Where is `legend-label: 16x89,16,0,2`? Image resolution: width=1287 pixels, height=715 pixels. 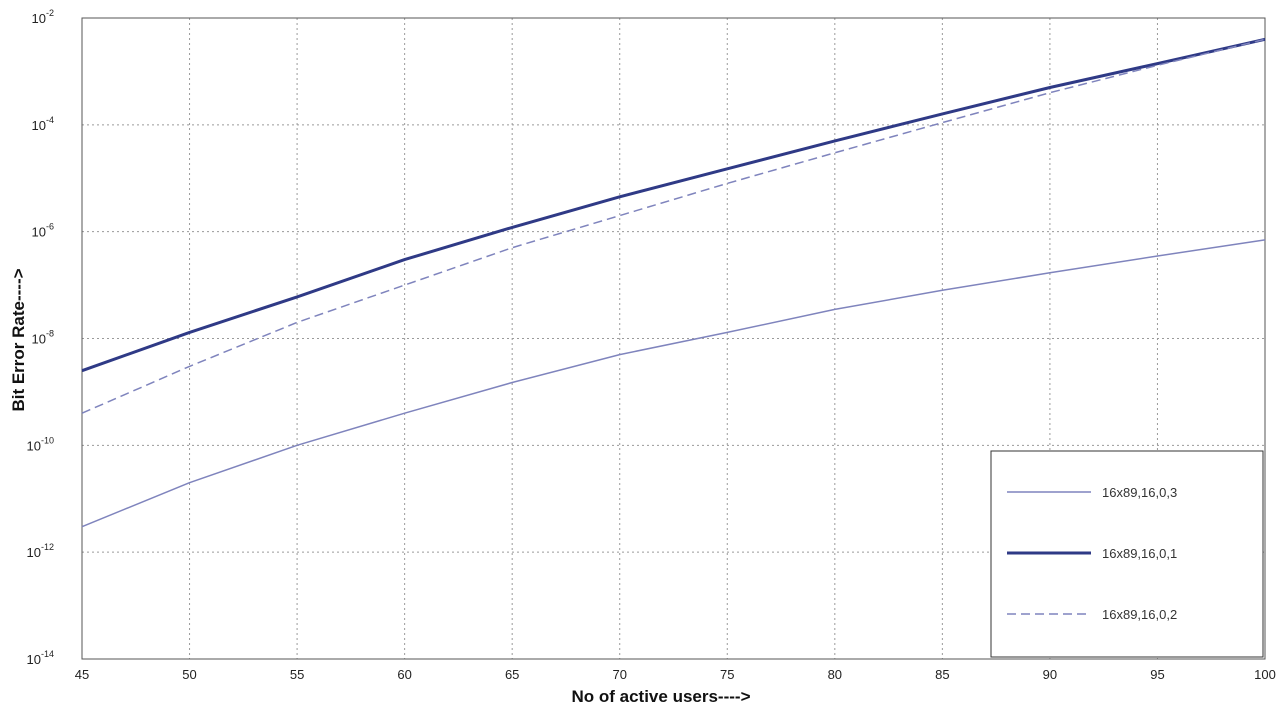 legend-label: 16x89,16,0,2 is located at coordinates (1139, 614).